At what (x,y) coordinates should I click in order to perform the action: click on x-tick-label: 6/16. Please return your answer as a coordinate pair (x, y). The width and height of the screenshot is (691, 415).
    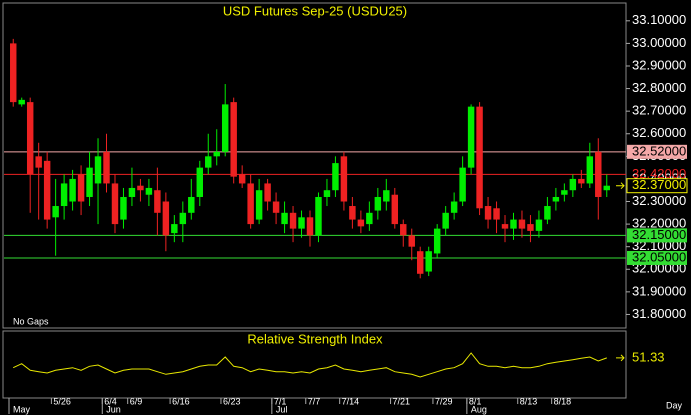
    Looking at the image, I should click on (181, 401).